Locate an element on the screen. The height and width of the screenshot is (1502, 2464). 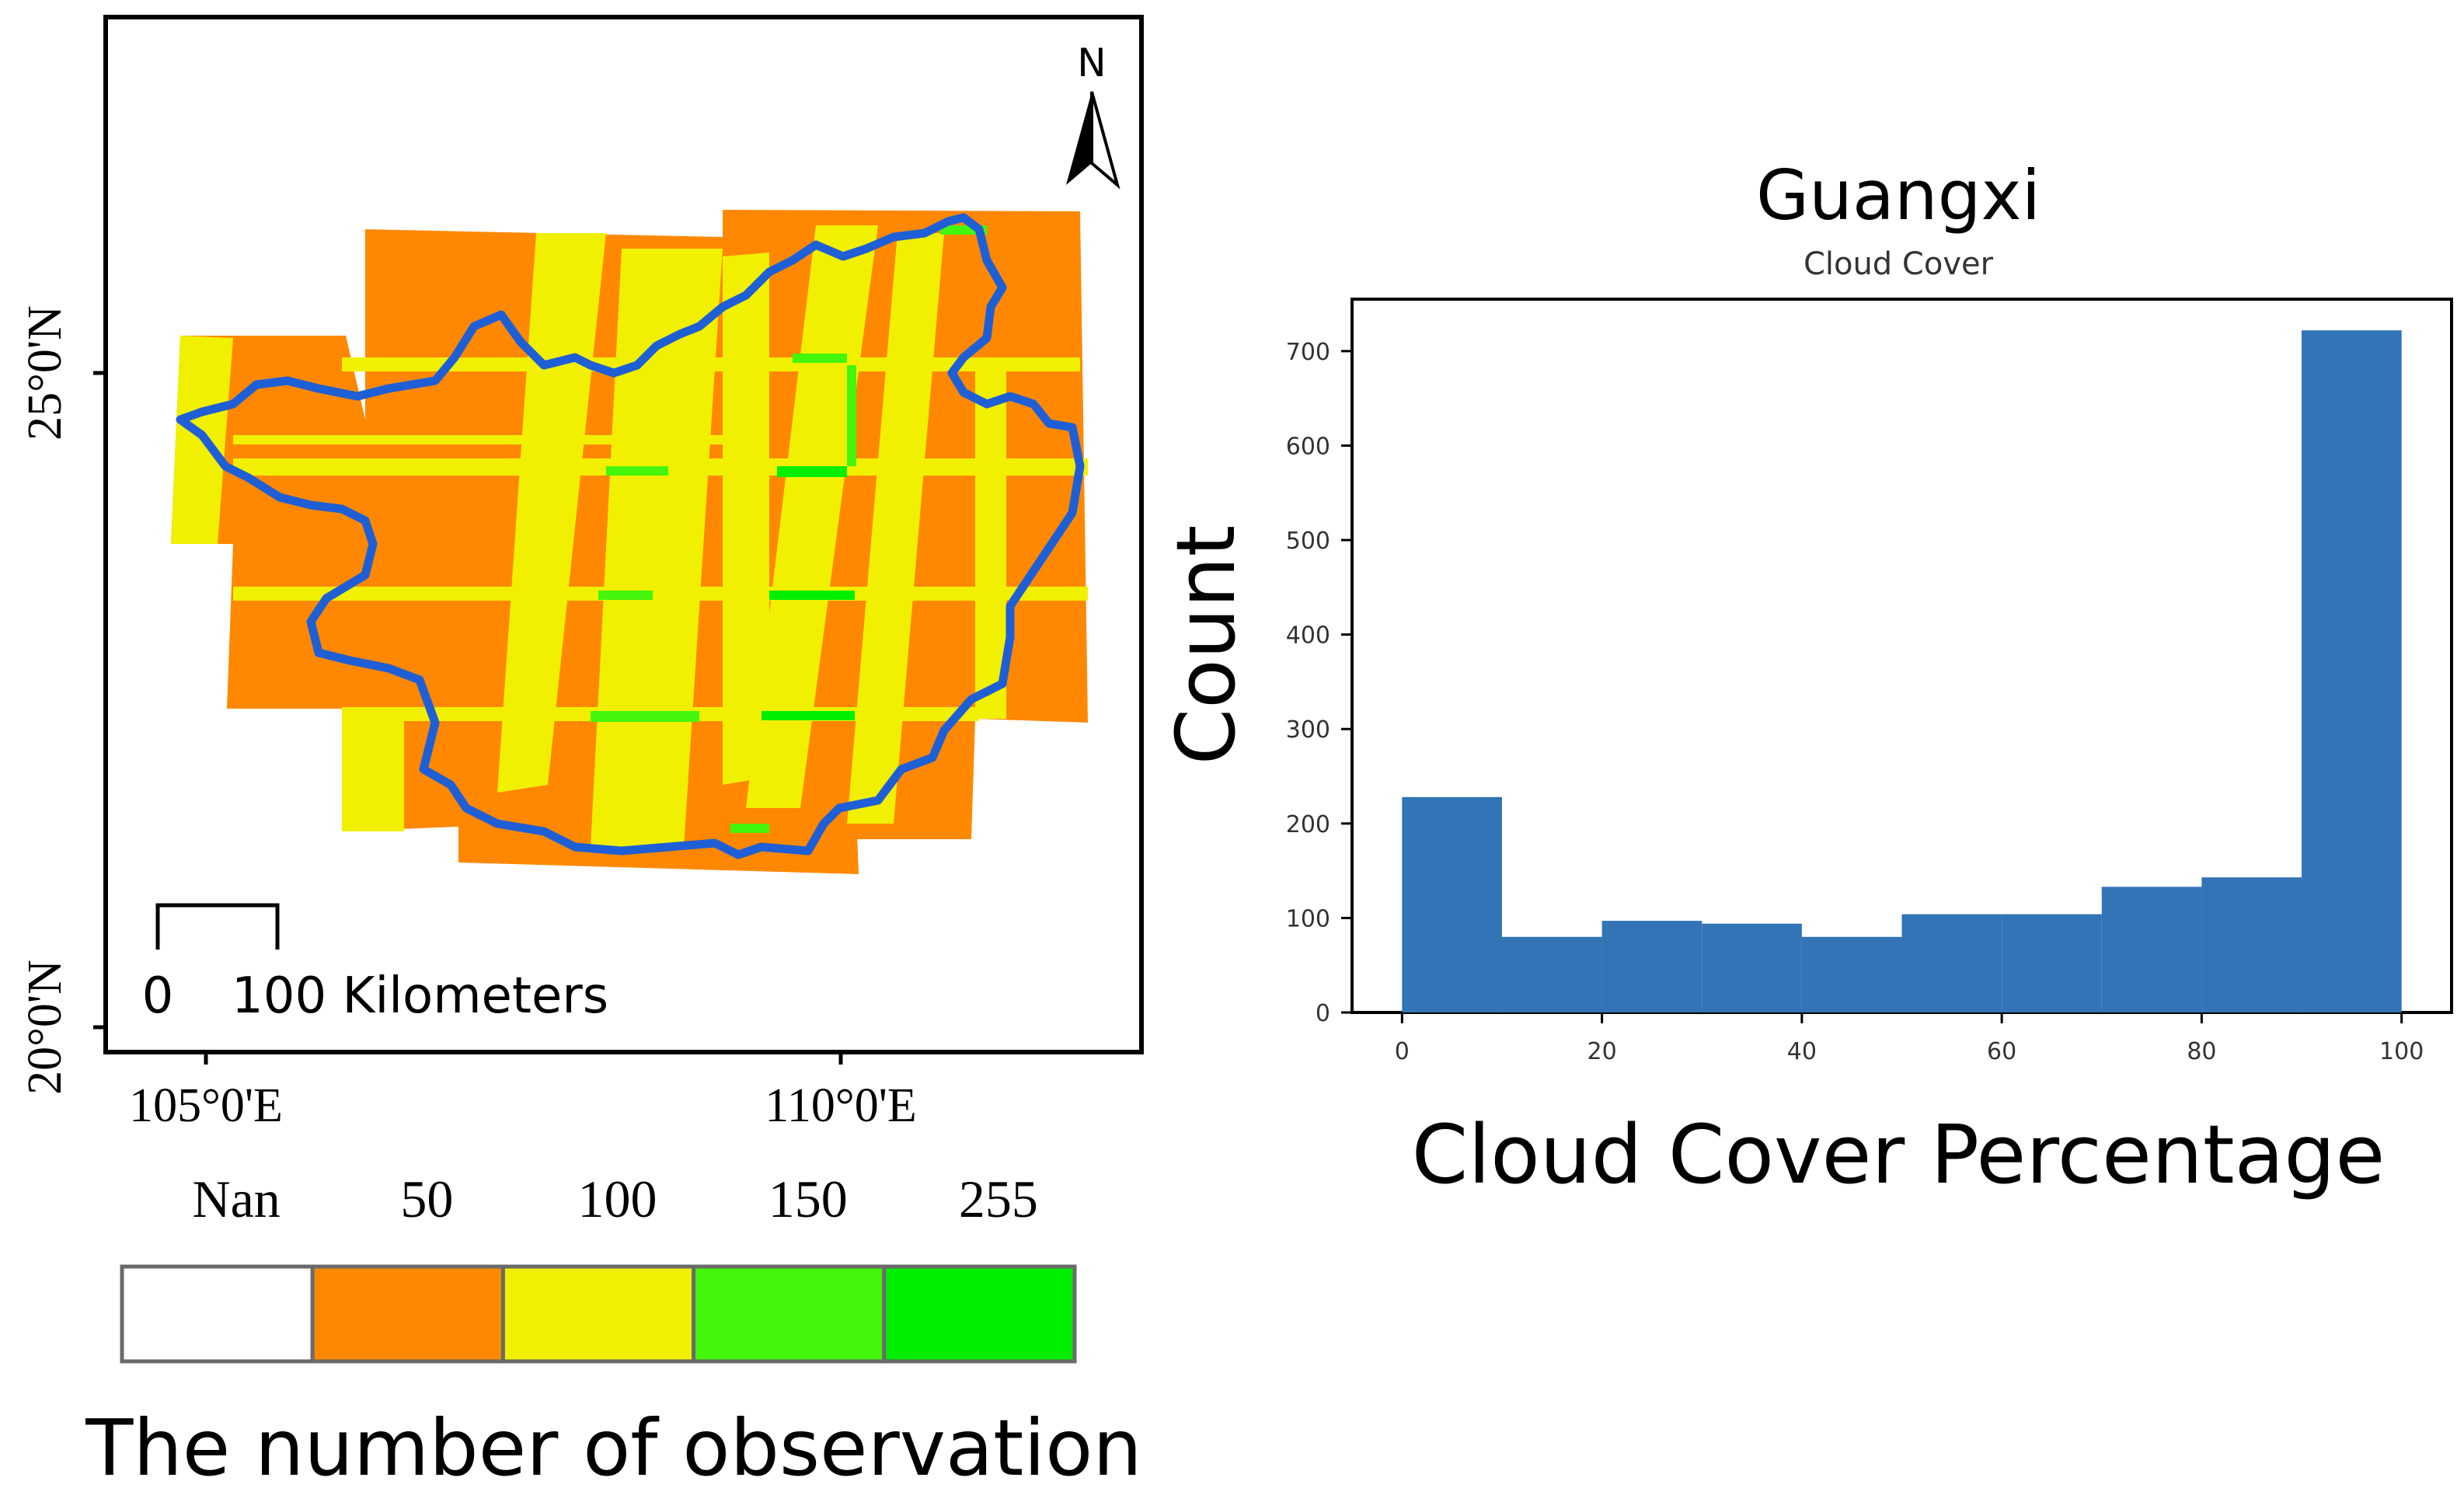
y-tick-label: 500 is located at coordinates (1308, 541).